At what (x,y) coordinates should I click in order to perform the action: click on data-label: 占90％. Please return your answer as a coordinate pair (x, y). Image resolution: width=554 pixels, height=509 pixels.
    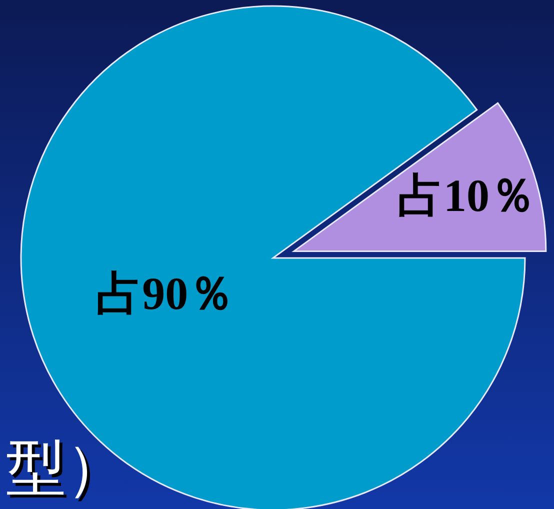
    Looking at the image, I should click on (165, 294).